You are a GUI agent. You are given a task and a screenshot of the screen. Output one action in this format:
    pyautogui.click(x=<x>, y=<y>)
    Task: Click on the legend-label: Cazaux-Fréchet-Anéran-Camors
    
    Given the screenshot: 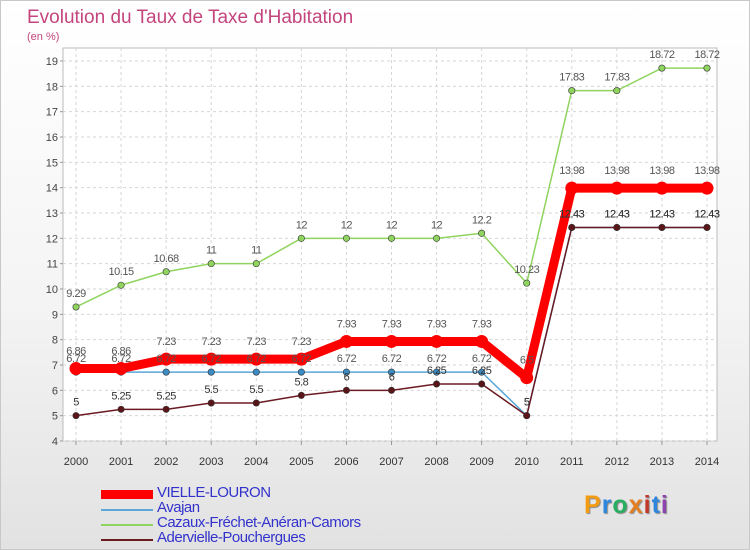 What is the action you would take?
    pyautogui.click(x=259, y=522)
    